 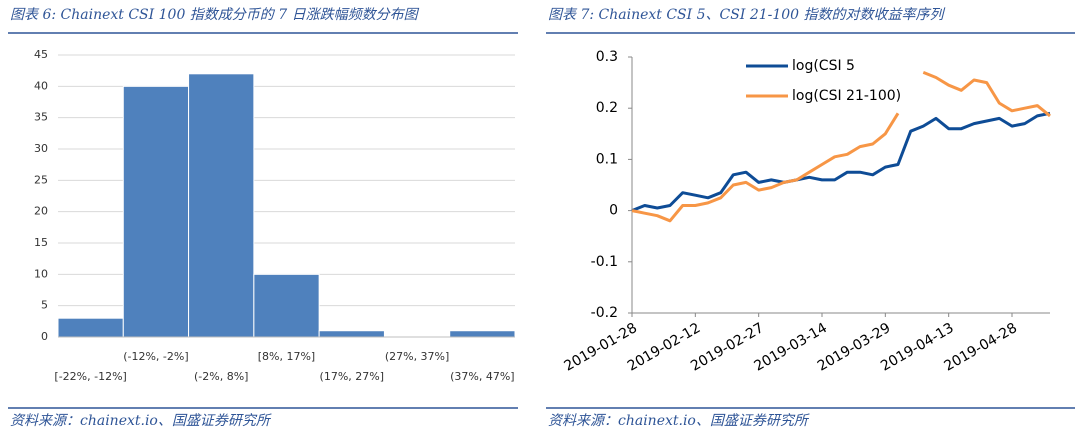 What do you see at coordinates (846, 96) in the screenshot?
I see `legend-label: log(CSI 21-100)` at bounding box center [846, 96].